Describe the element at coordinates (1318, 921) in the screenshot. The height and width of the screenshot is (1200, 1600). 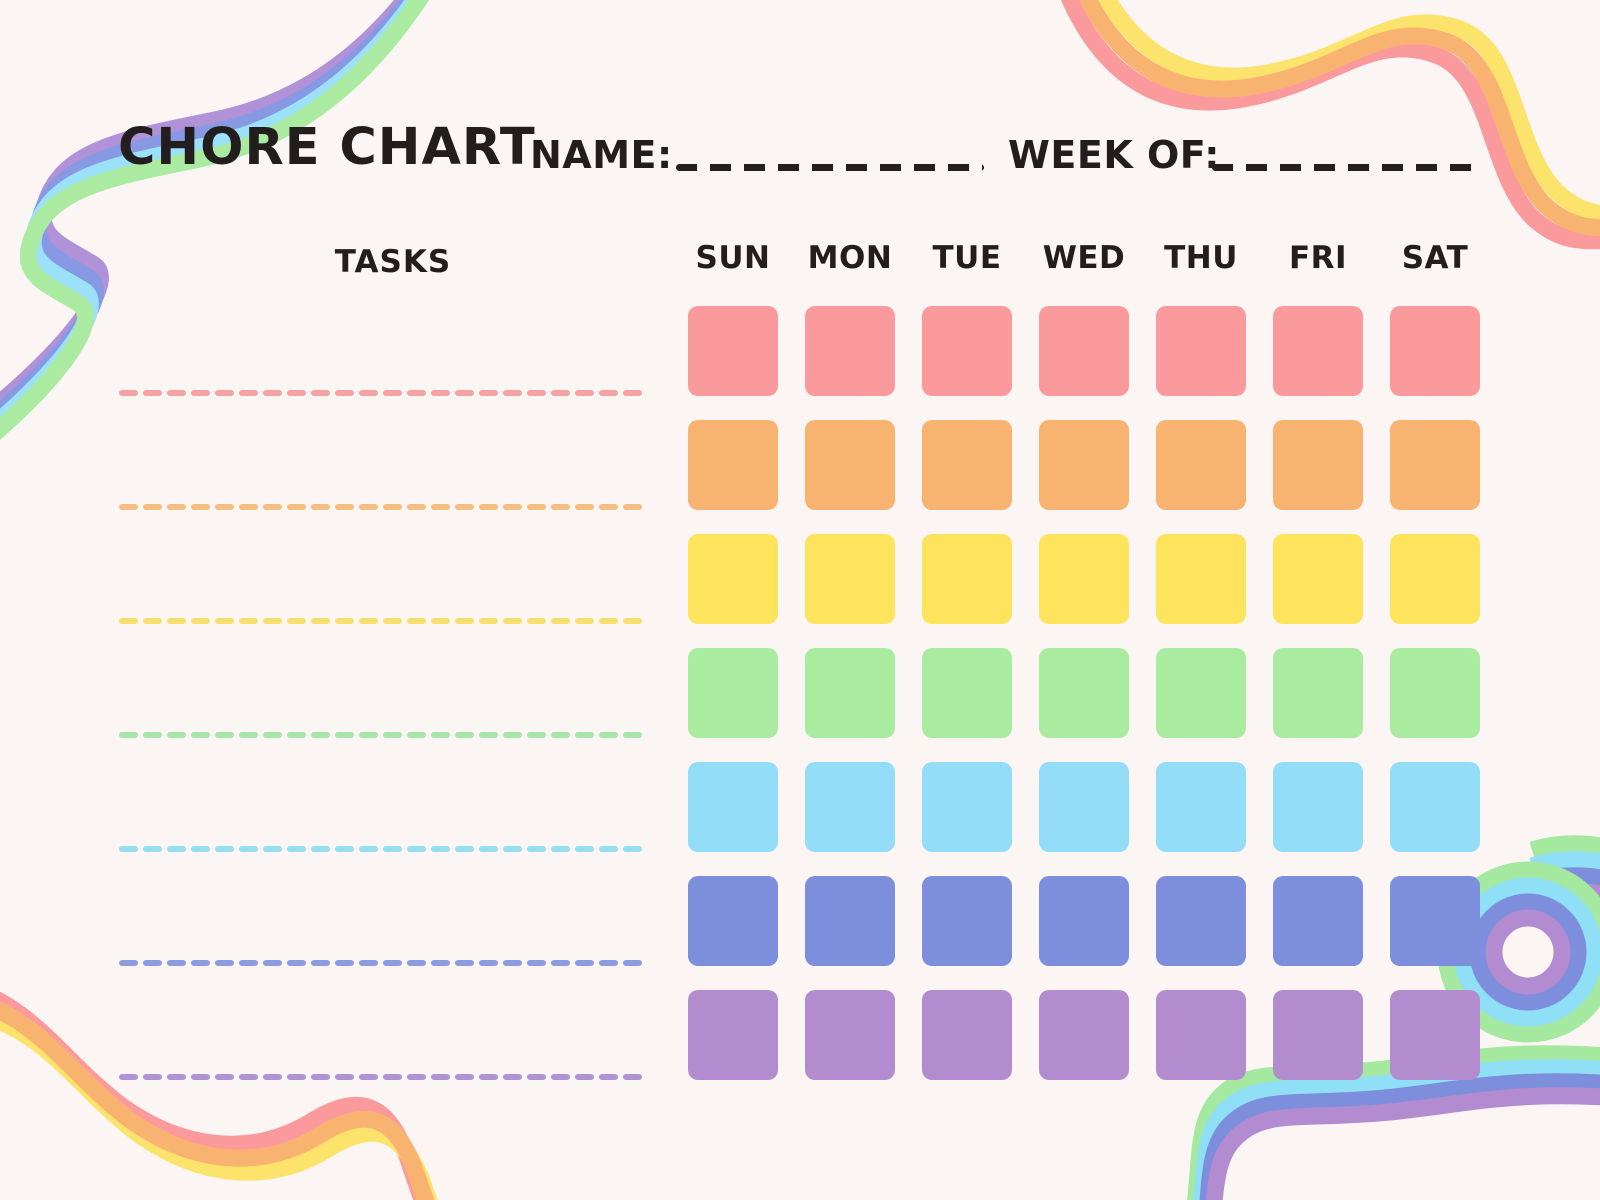
I see `chore-cell-row6-fri` at that location.